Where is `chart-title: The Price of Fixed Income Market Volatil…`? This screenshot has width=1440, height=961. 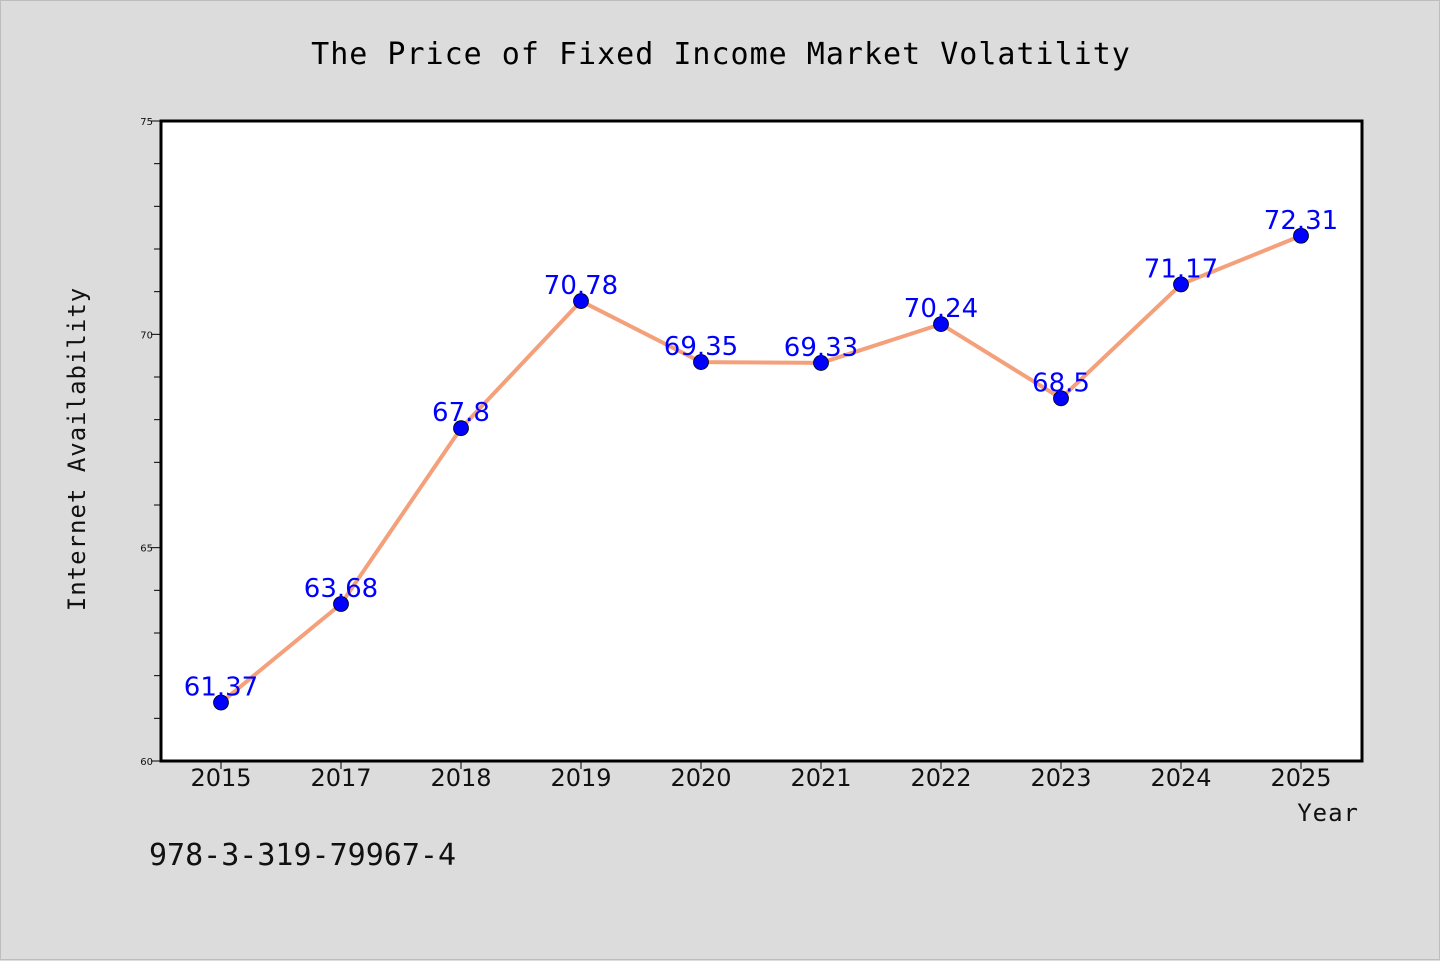
chart-title: The Price of Fixed Income Market Volatil… is located at coordinates (721, 54).